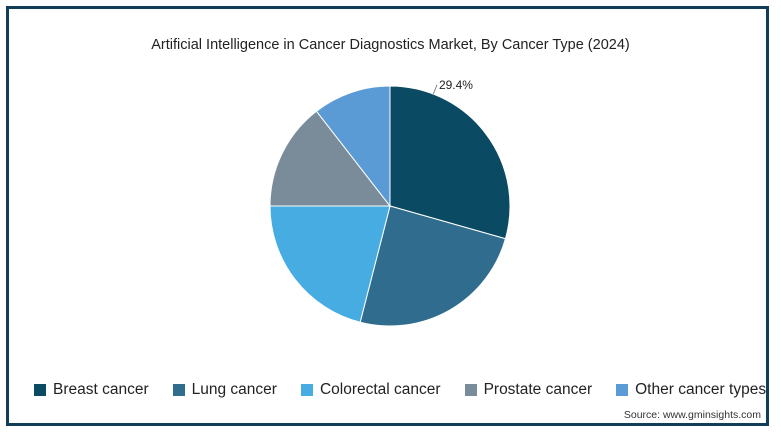 The image size is (781, 436). Describe the element at coordinates (101, 389) in the screenshot. I see `legend-label: Breast cancer` at that location.